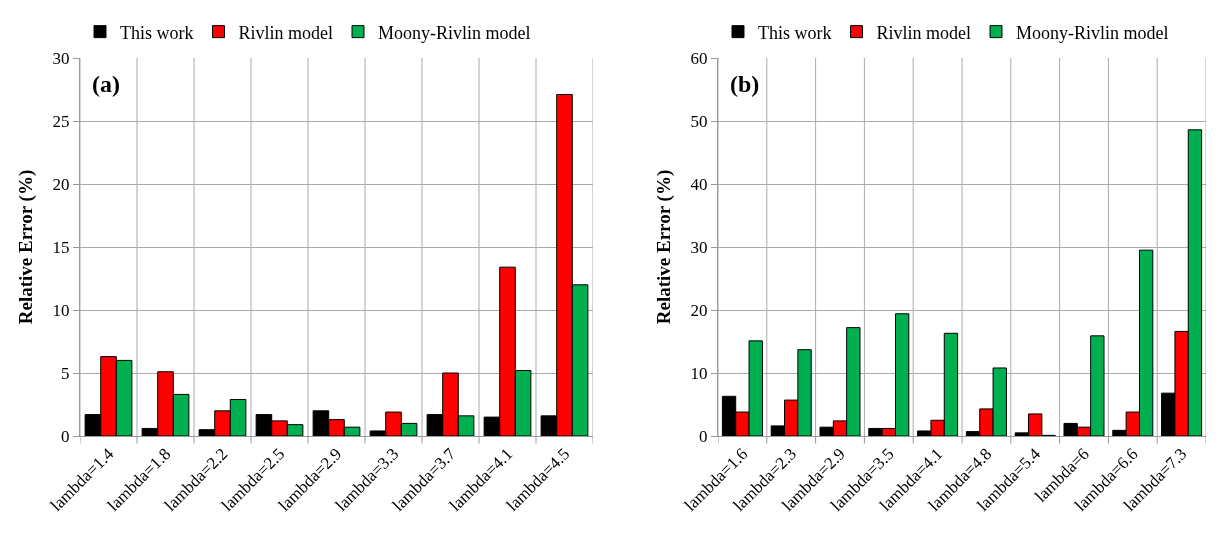  What do you see at coordinates (106, 84) in the screenshot?
I see `annotation: (a)` at bounding box center [106, 84].